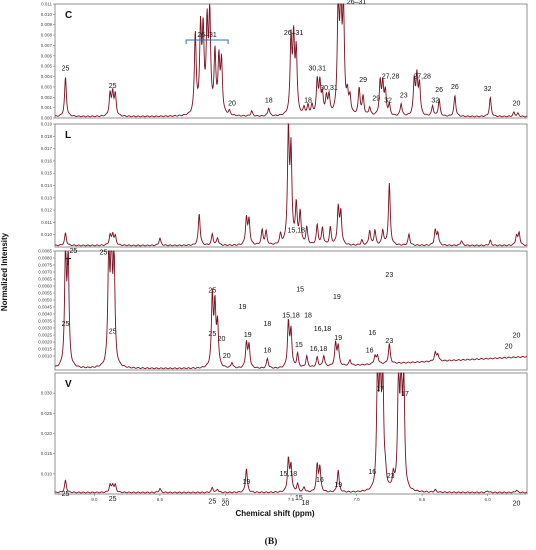 The height and width of the screenshot is (550, 536). Describe the element at coordinates (68, 384) in the screenshot. I see `panel-label: V` at that location.